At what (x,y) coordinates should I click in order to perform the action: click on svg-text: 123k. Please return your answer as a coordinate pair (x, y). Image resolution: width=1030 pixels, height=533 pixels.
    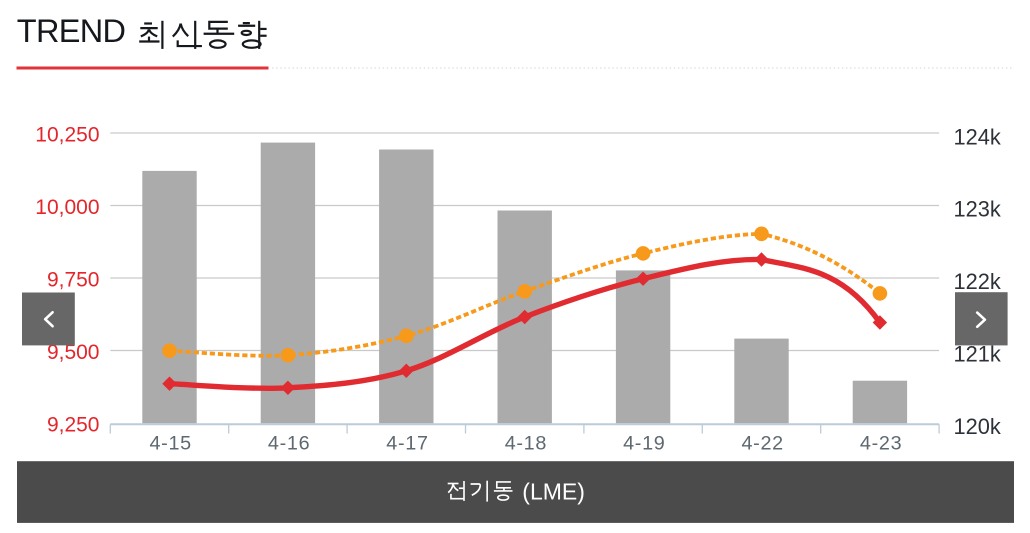
    Looking at the image, I should click on (977, 209).